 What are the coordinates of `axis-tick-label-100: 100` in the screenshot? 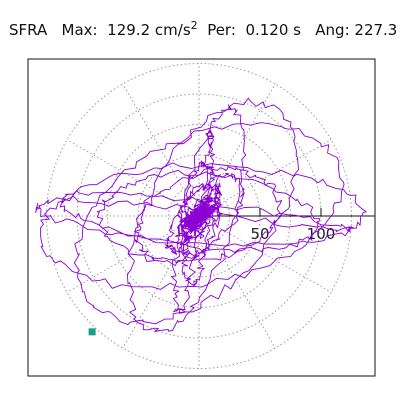 It's located at (321, 234).